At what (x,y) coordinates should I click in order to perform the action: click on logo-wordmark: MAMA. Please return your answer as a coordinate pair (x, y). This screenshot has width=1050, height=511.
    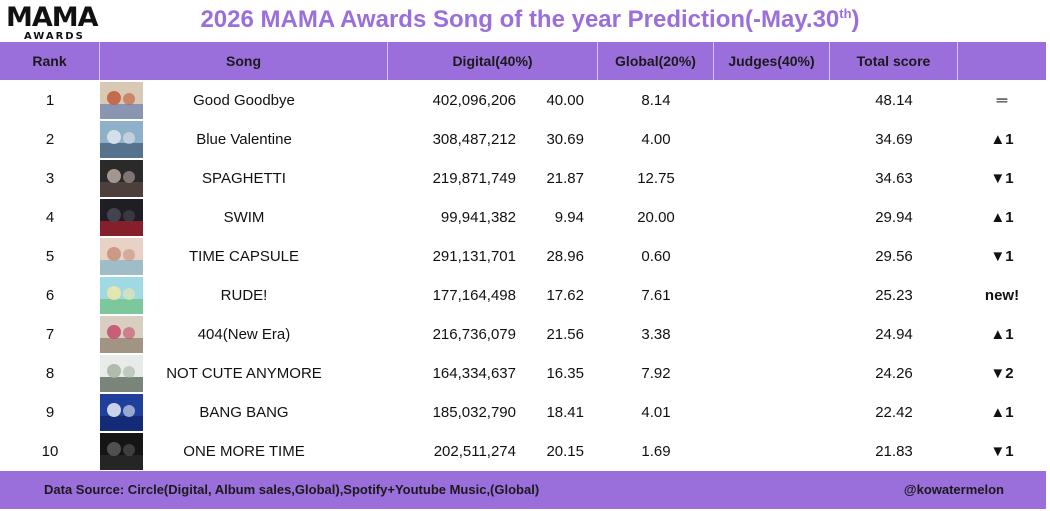
    Looking at the image, I should click on (52, 17).